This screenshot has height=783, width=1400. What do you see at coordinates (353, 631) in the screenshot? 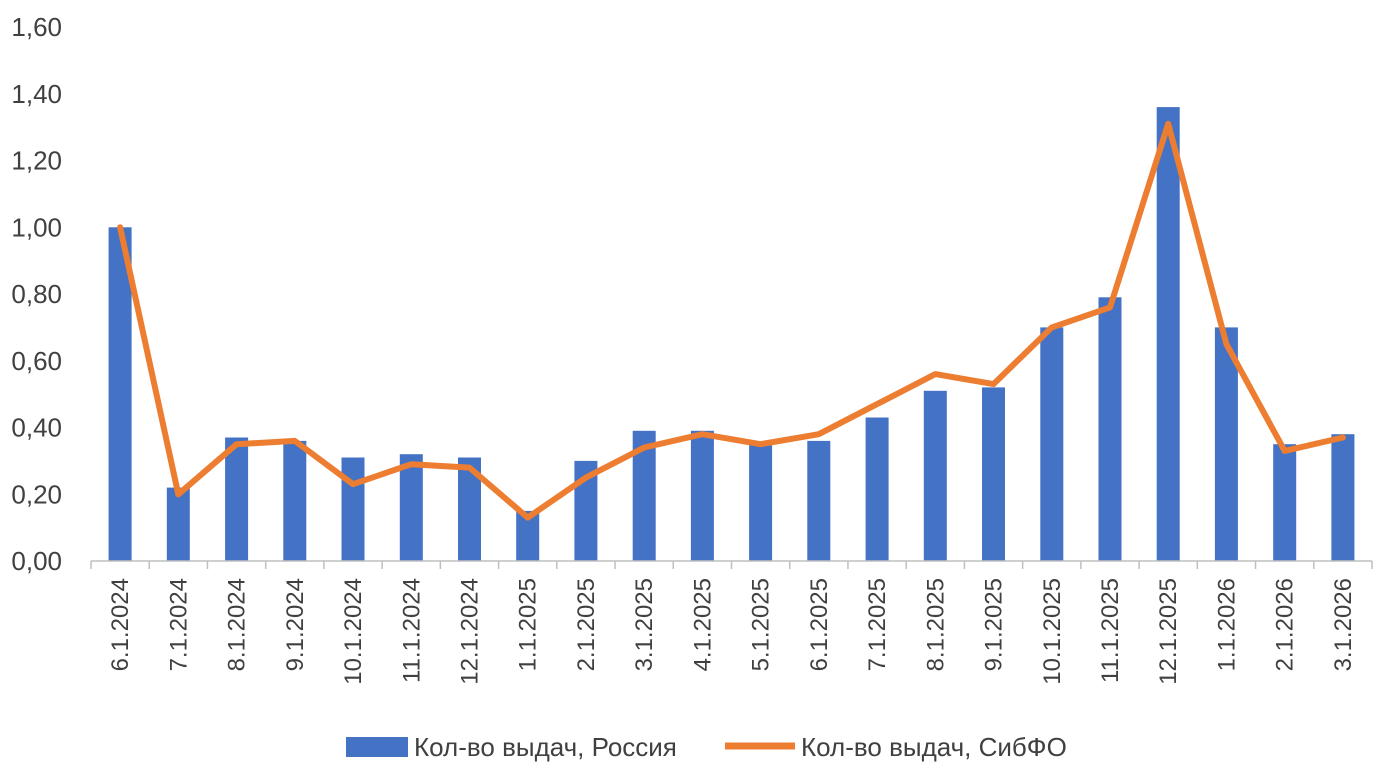
I see `x-tick-label: 10.1.2024` at bounding box center [353, 631].